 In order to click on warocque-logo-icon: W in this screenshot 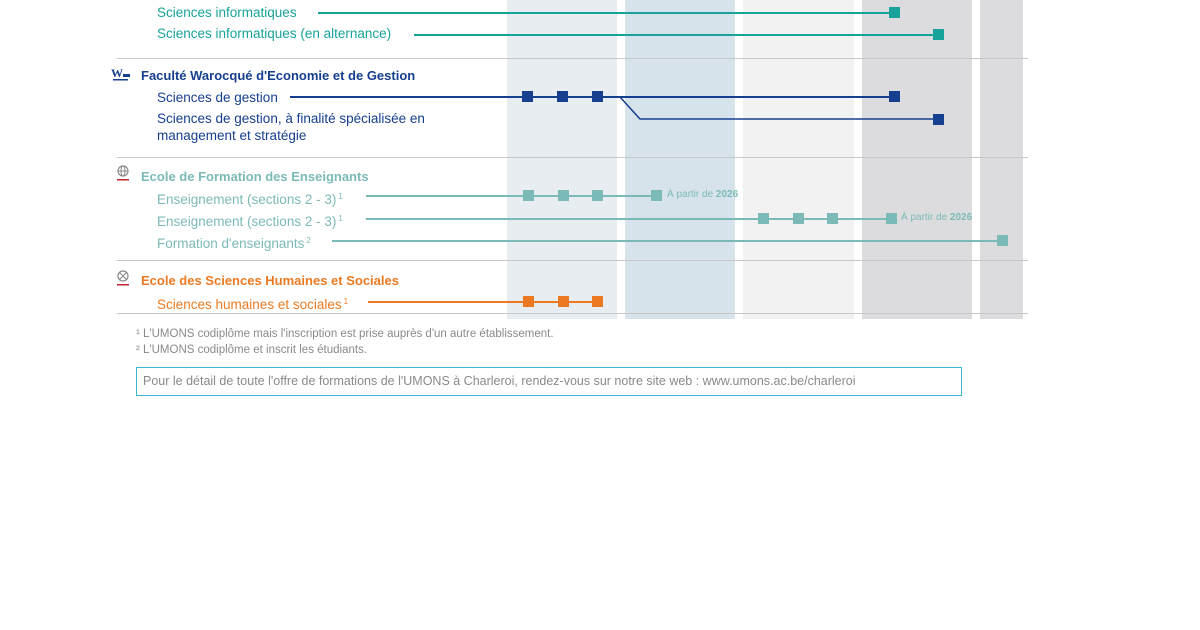, I will do `click(121, 74)`.